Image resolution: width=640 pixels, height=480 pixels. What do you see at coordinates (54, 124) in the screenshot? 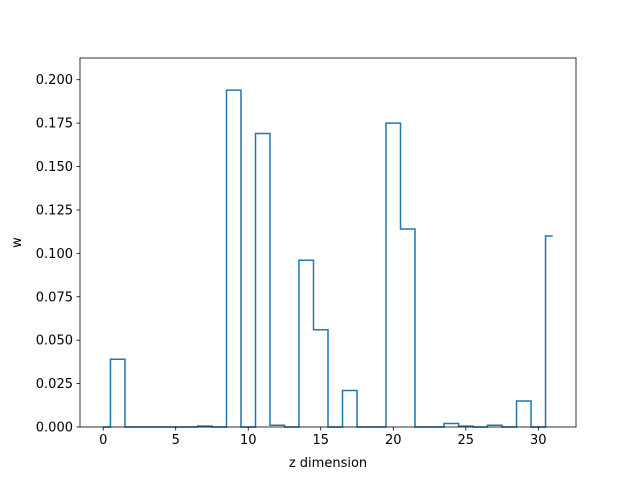
I see `y-tick-label: 0.175` at bounding box center [54, 124].